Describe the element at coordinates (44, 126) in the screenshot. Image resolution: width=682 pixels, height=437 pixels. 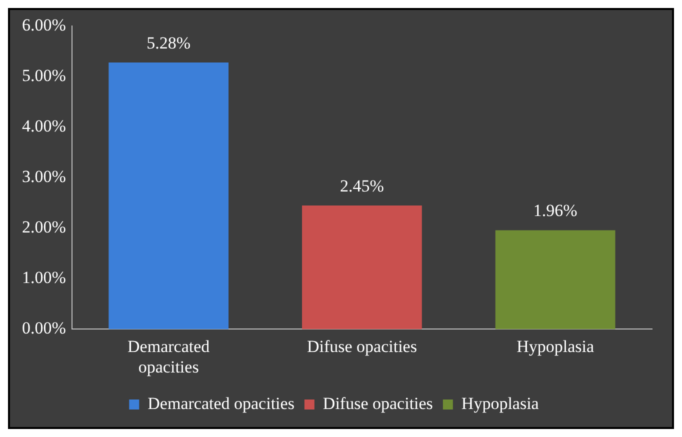
I see `y-tick-label: 4.00%` at that location.